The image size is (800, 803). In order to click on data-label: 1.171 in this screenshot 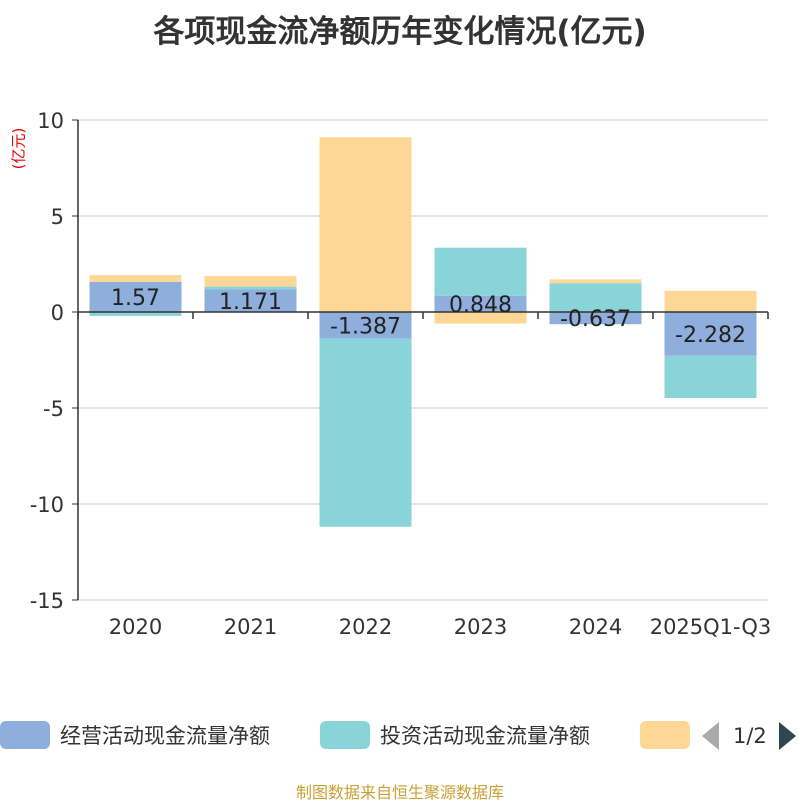, I will do `click(250, 302)`.